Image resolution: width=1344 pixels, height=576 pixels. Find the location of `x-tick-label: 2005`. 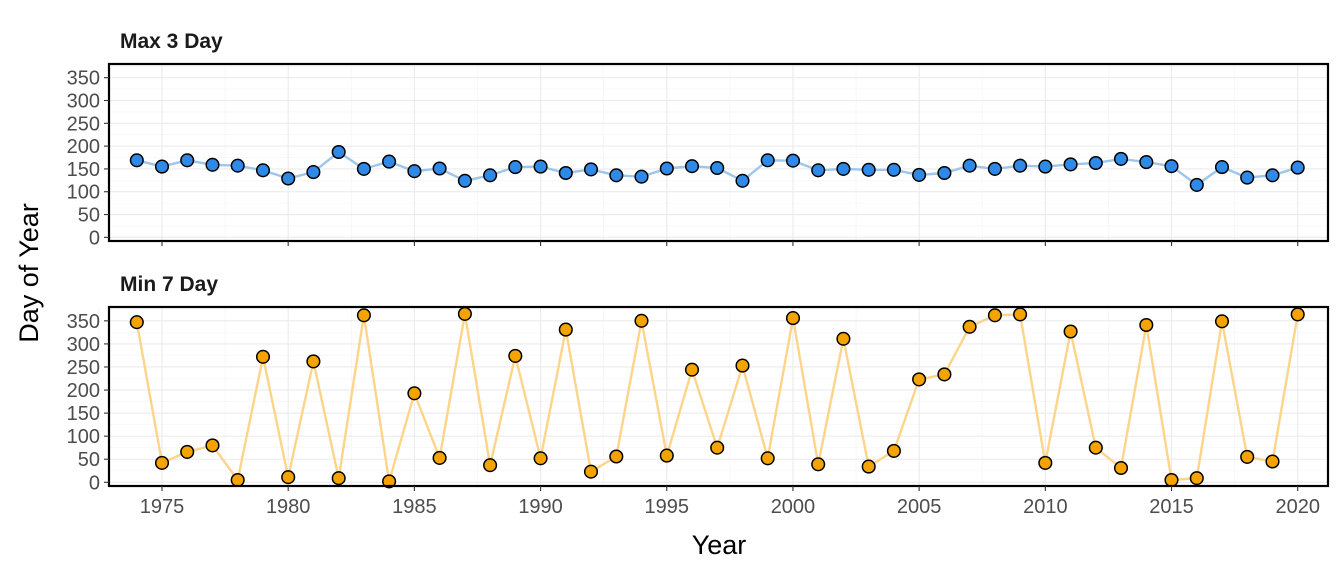

x-tick-label: 2005 is located at coordinates (919, 507).